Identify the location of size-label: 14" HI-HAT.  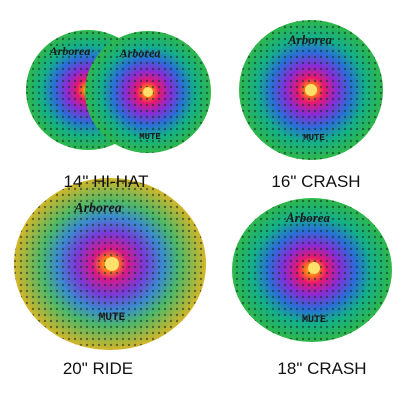
(105, 181).